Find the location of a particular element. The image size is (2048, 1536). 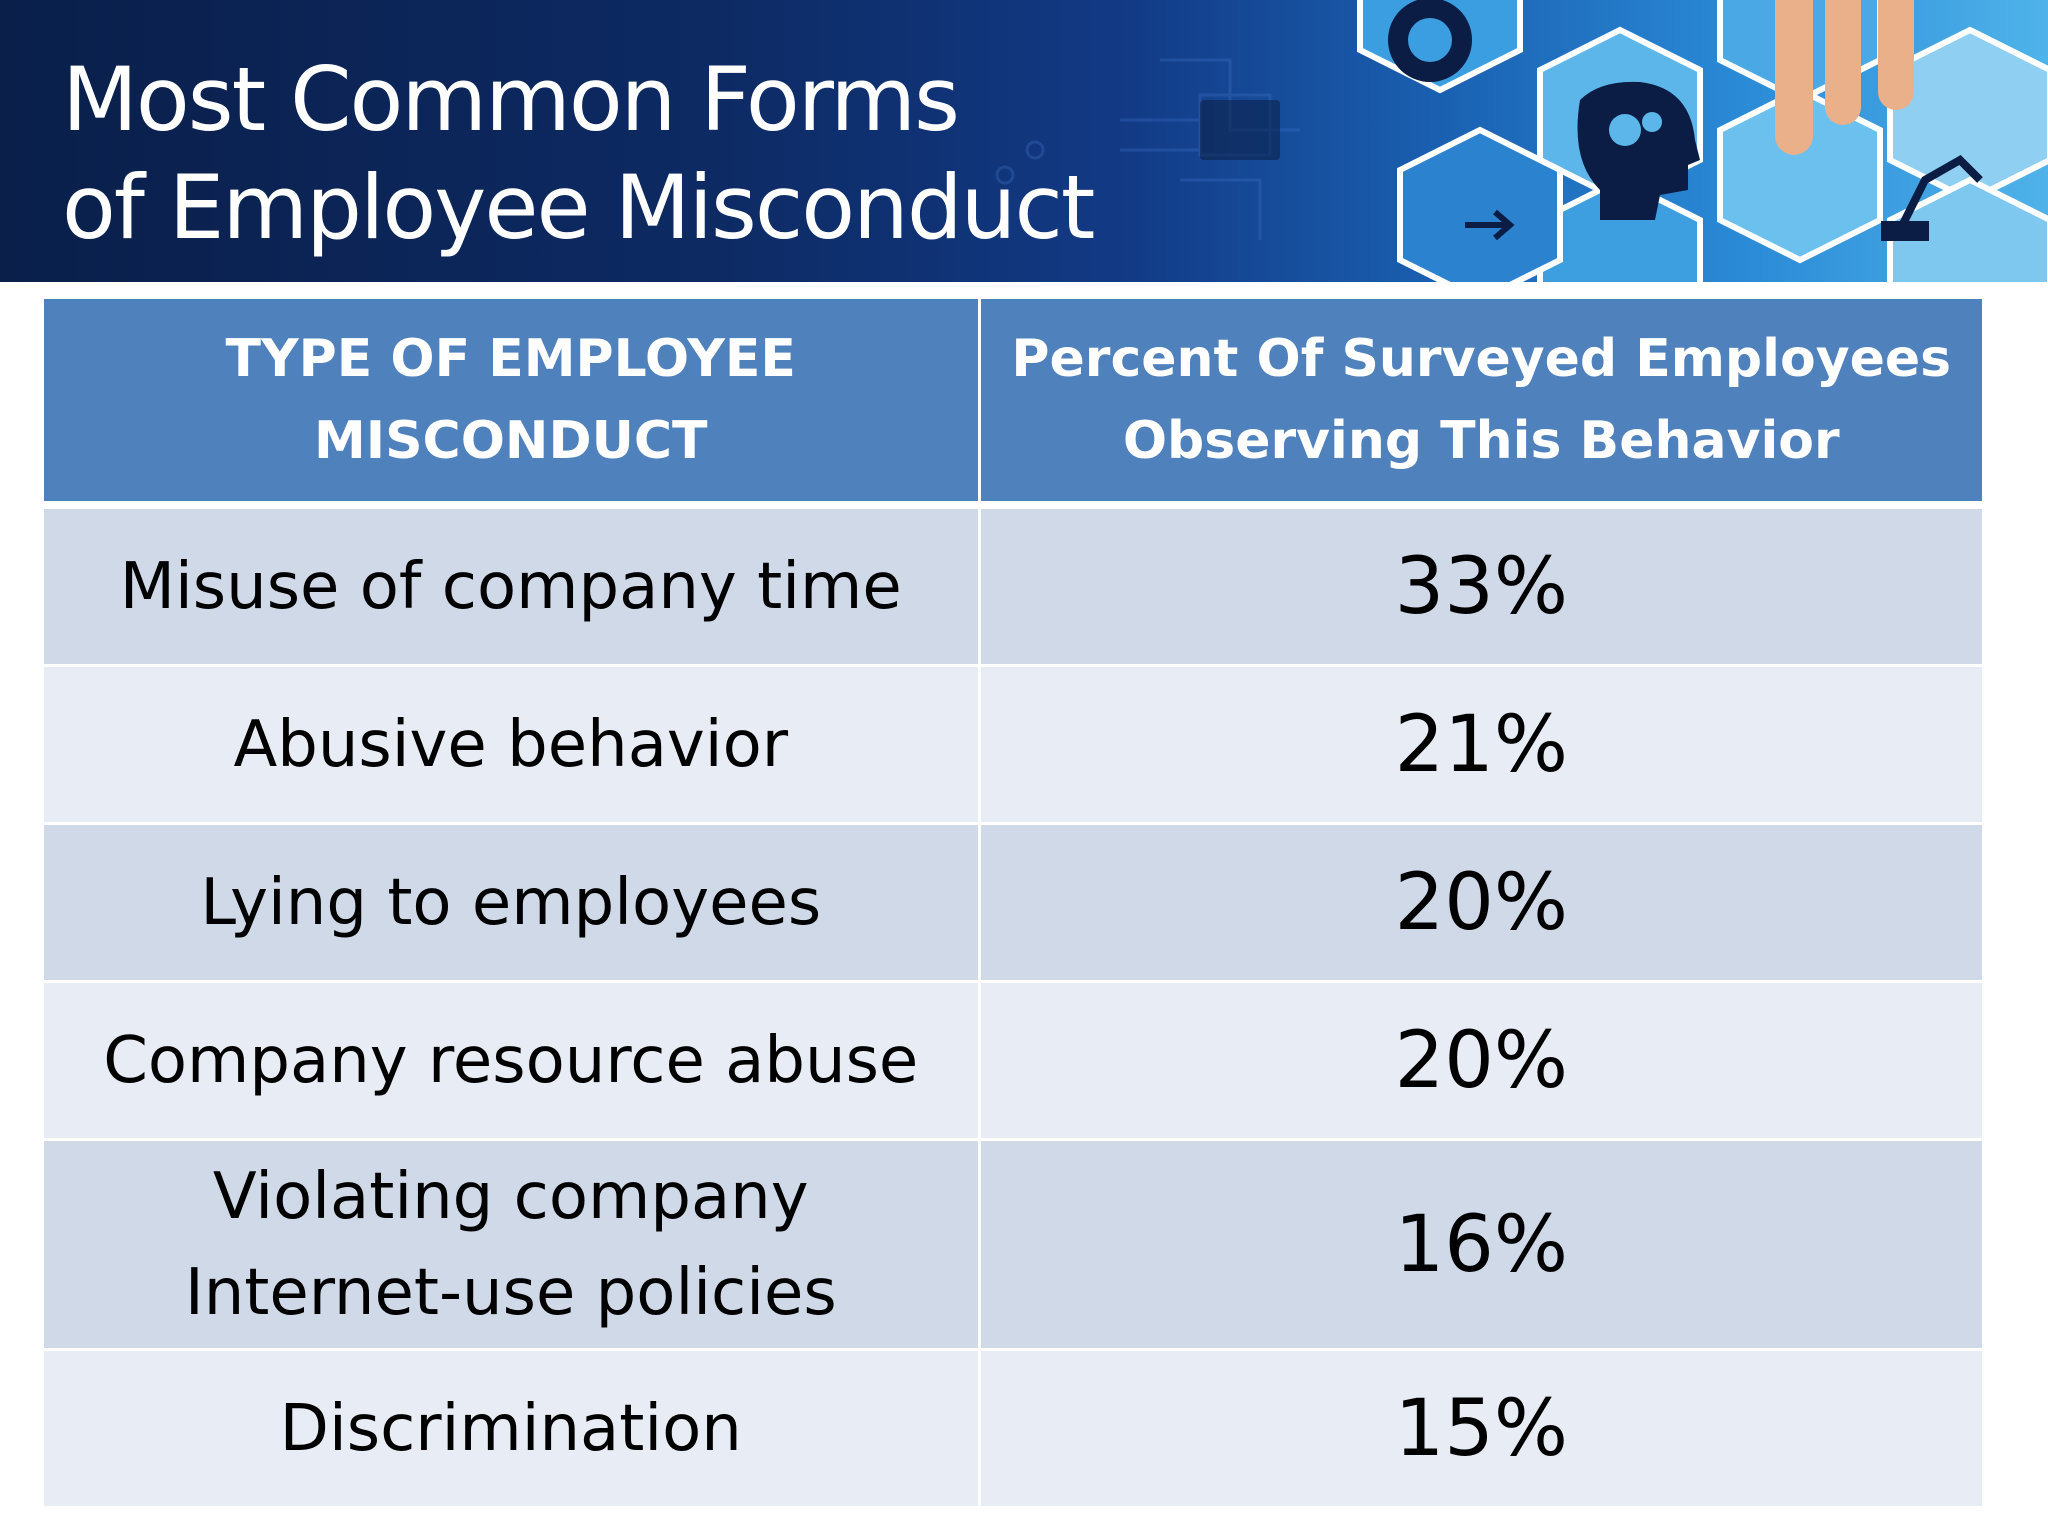

arrow-icon is located at coordinates (1490, 225).